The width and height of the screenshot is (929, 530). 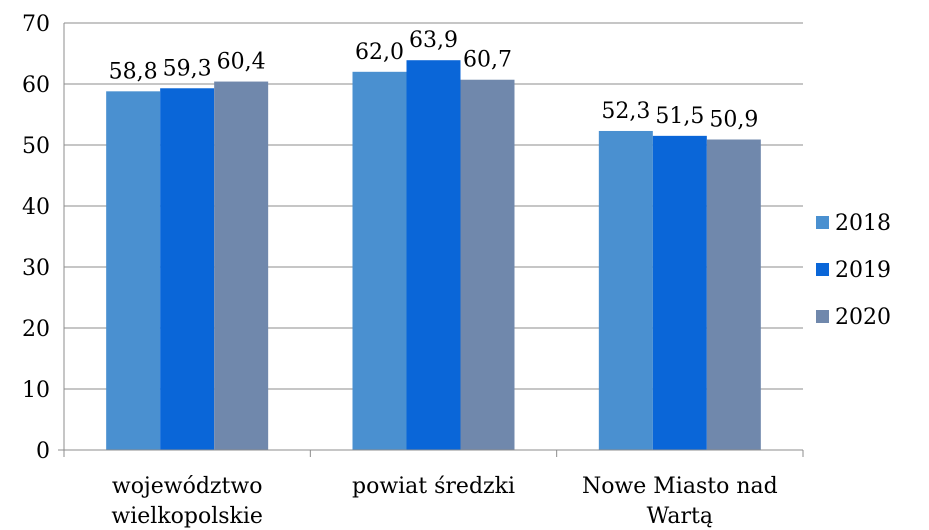 I want to click on data-label: 60,7, so click(x=487, y=60).